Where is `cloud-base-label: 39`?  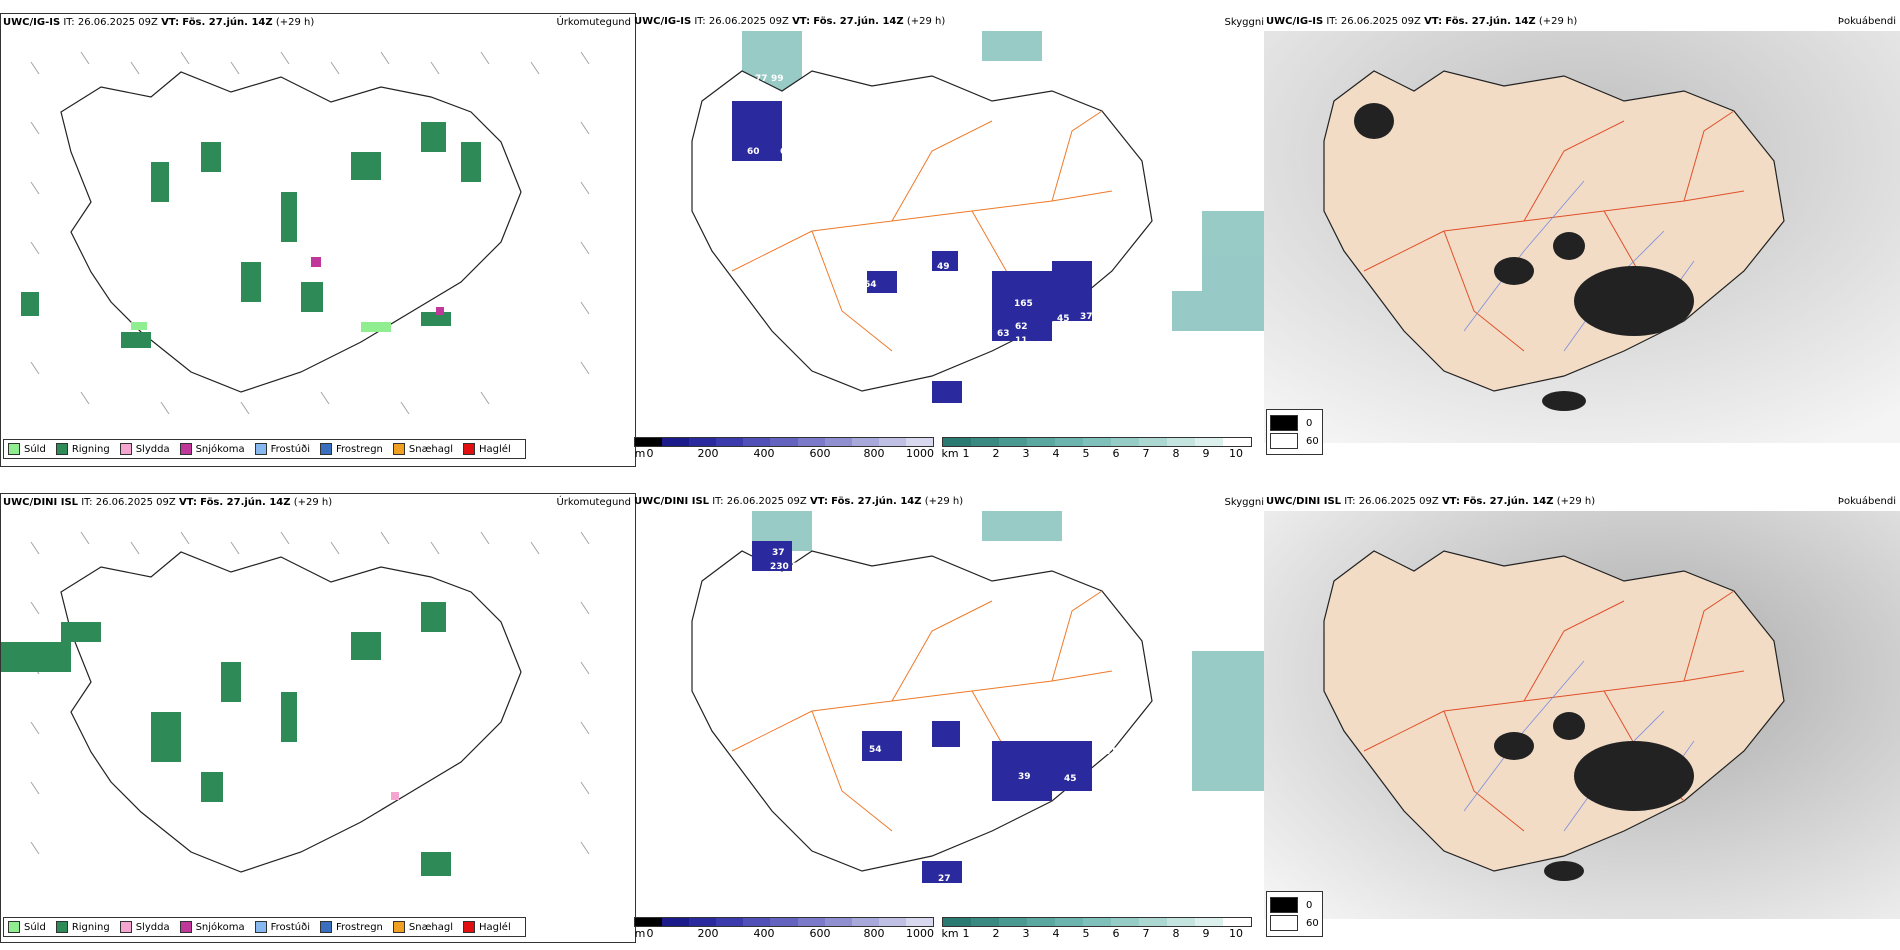 cloud-base-label: 39 is located at coordinates (1024, 777).